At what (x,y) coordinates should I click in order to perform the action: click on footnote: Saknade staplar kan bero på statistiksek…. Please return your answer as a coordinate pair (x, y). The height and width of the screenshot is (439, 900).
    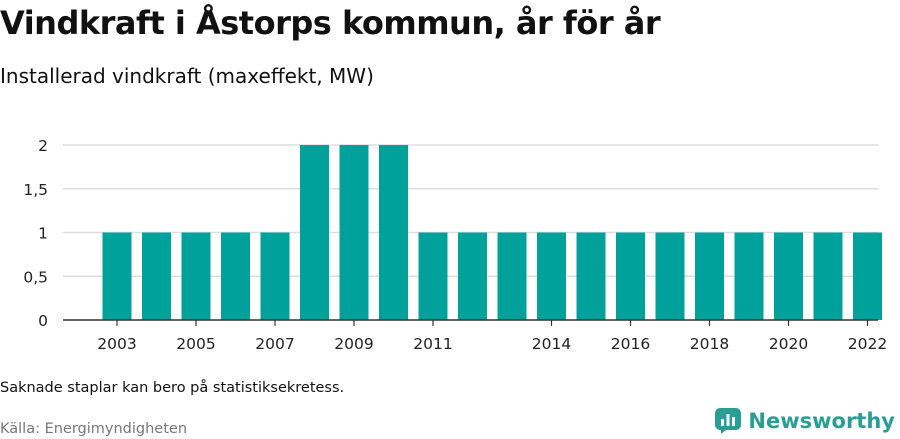
    Looking at the image, I should click on (172, 388).